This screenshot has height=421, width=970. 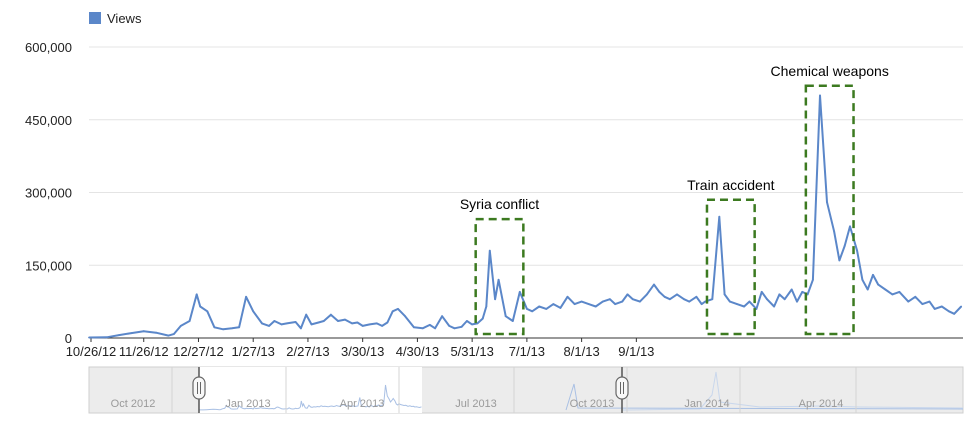 What do you see at coordinates (622, 388) in the screenshot?
I see `navigator-right-handle` at bounding box center [622, 388].